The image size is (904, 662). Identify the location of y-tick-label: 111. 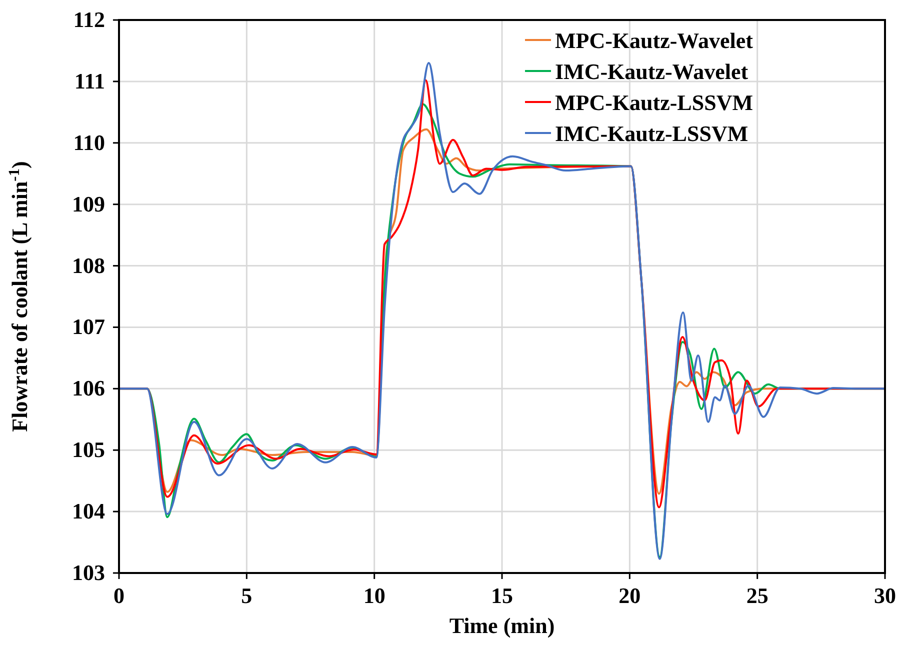
(89, 81).